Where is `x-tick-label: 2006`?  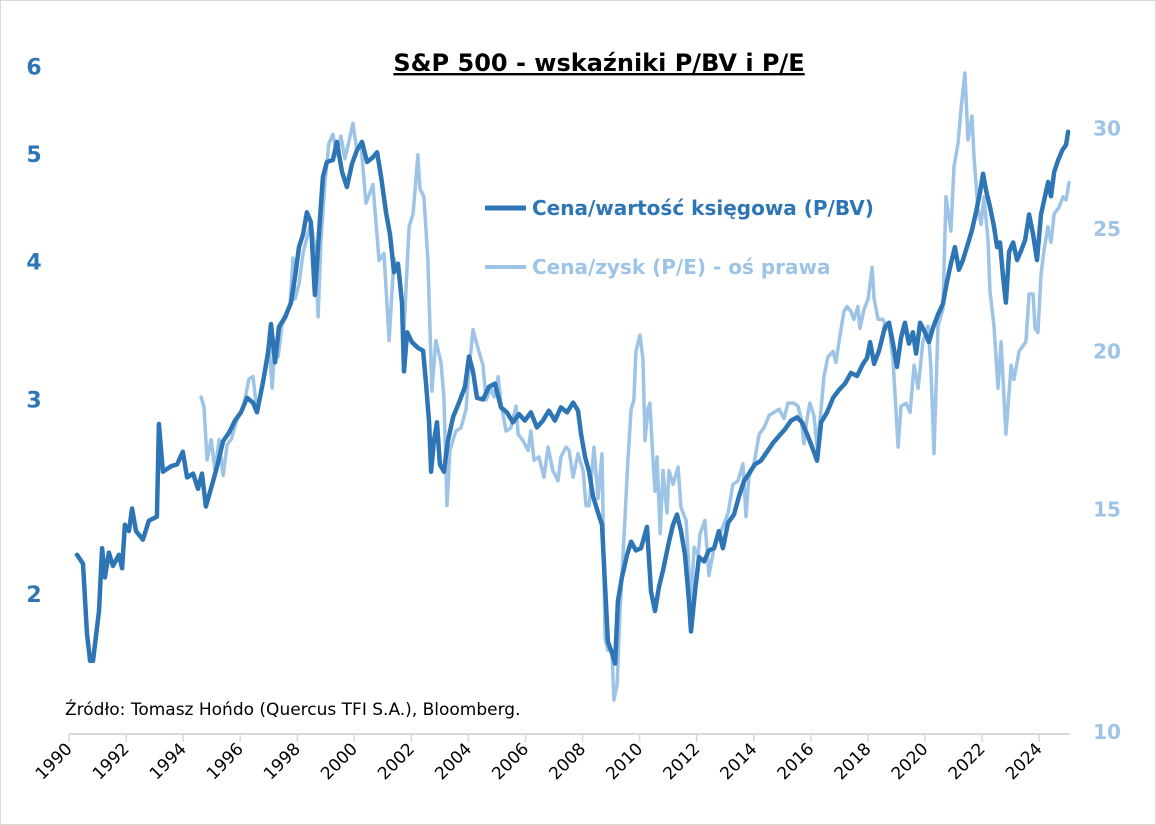 x-tick-label: 2006 is located at coordinates (510, 761).